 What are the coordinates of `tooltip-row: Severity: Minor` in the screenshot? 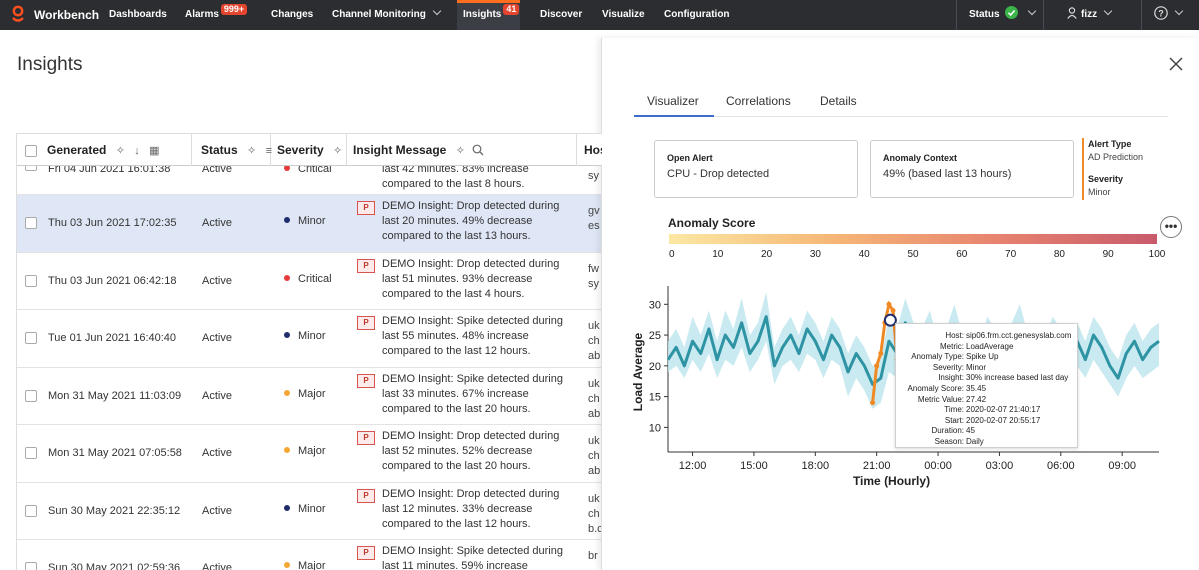 It's located at (987, 367).